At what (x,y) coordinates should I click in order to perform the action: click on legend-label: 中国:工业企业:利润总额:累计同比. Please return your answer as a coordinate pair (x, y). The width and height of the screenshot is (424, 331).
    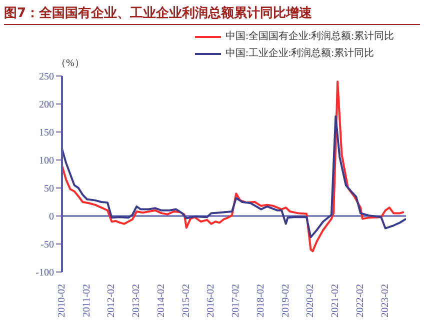
    Looking at the image, I should click on (300, 53).